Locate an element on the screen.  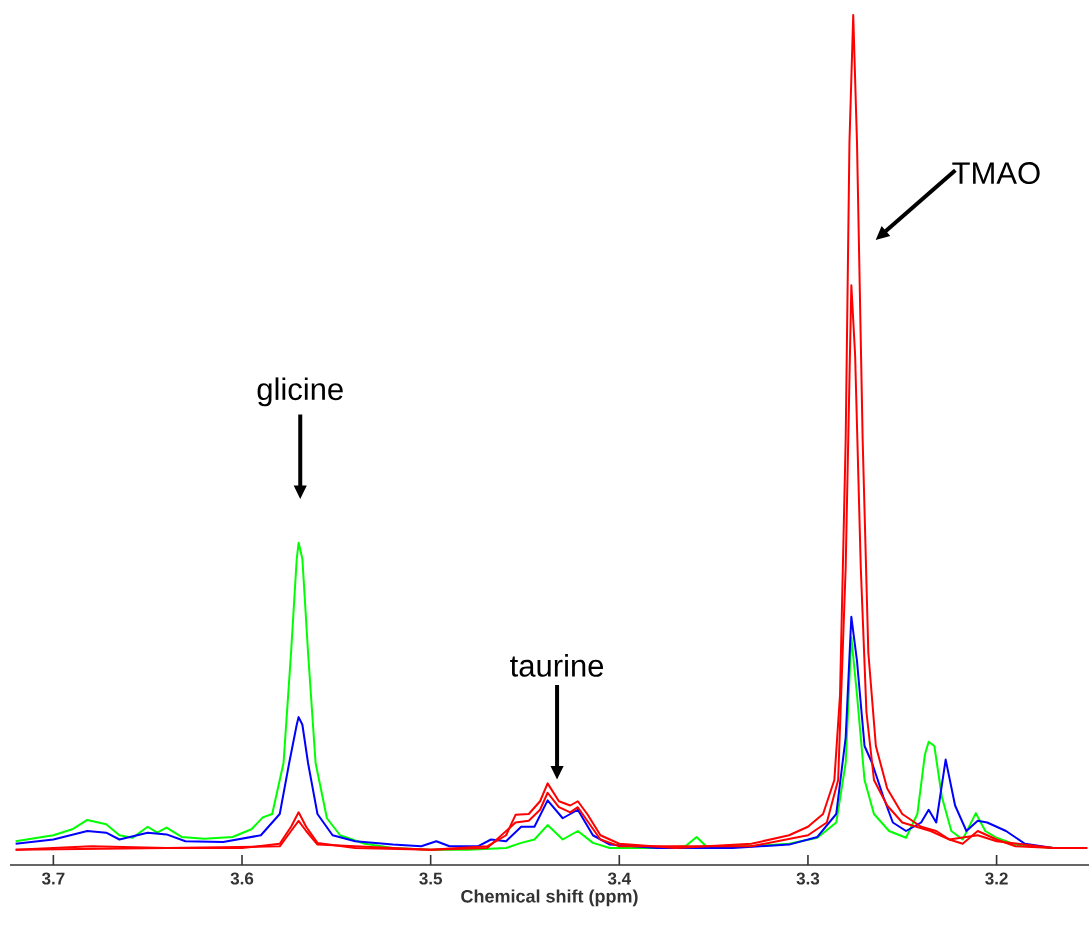
x-axis-title: Chemical shift (ppm) is located at coordinates (549, 898).